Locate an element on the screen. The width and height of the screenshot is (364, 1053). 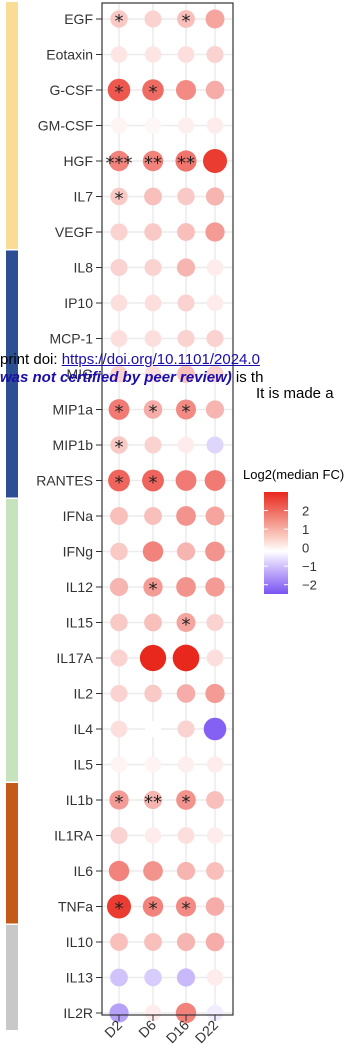
dot-MIG-D6 is located at coordinates (153, 374).